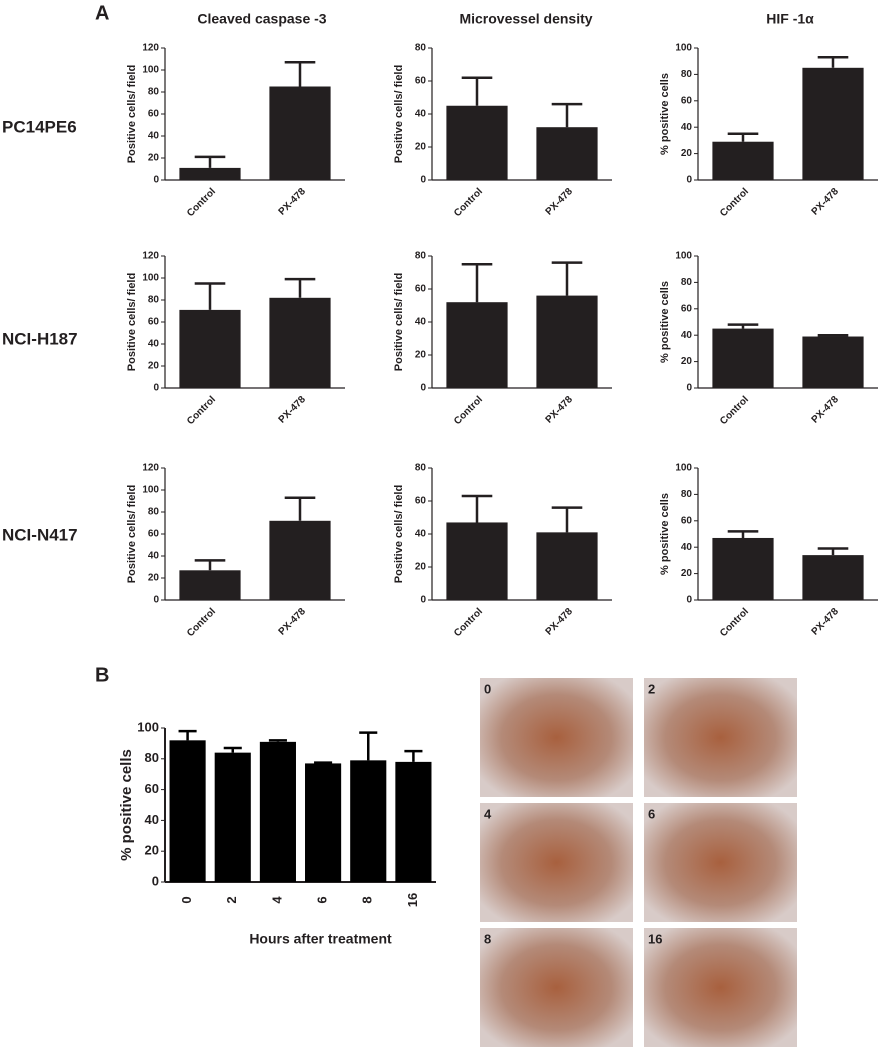 Image resolution: width=887 pixels, height=1055 pixels. Describe the element at coordinates (655, 938) in the screenshot. I see `micrograph-label: 16` at that location.